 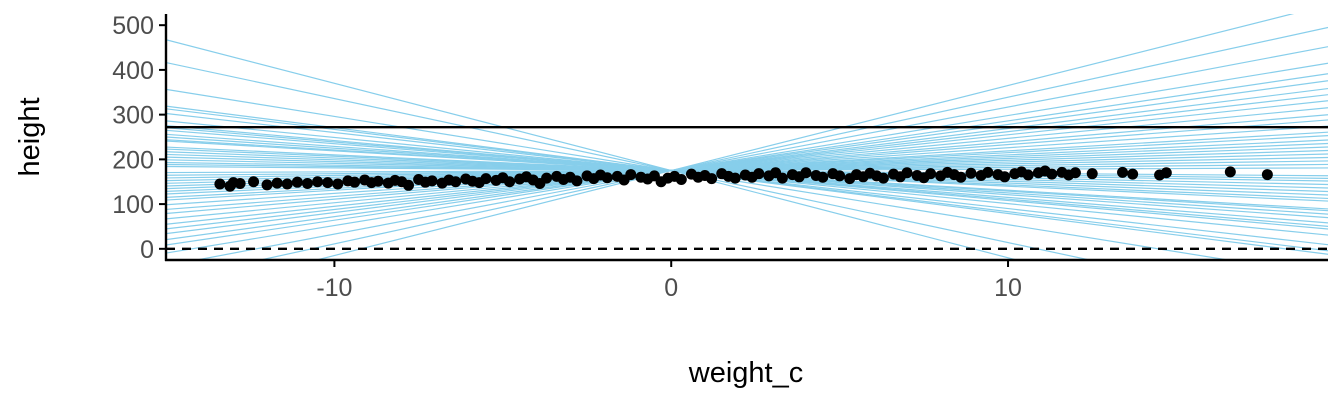 What do you see at coordinates (133, 26) in the screenshot?
I see `y-tick-label: 500` at bounding box center [133, 26].